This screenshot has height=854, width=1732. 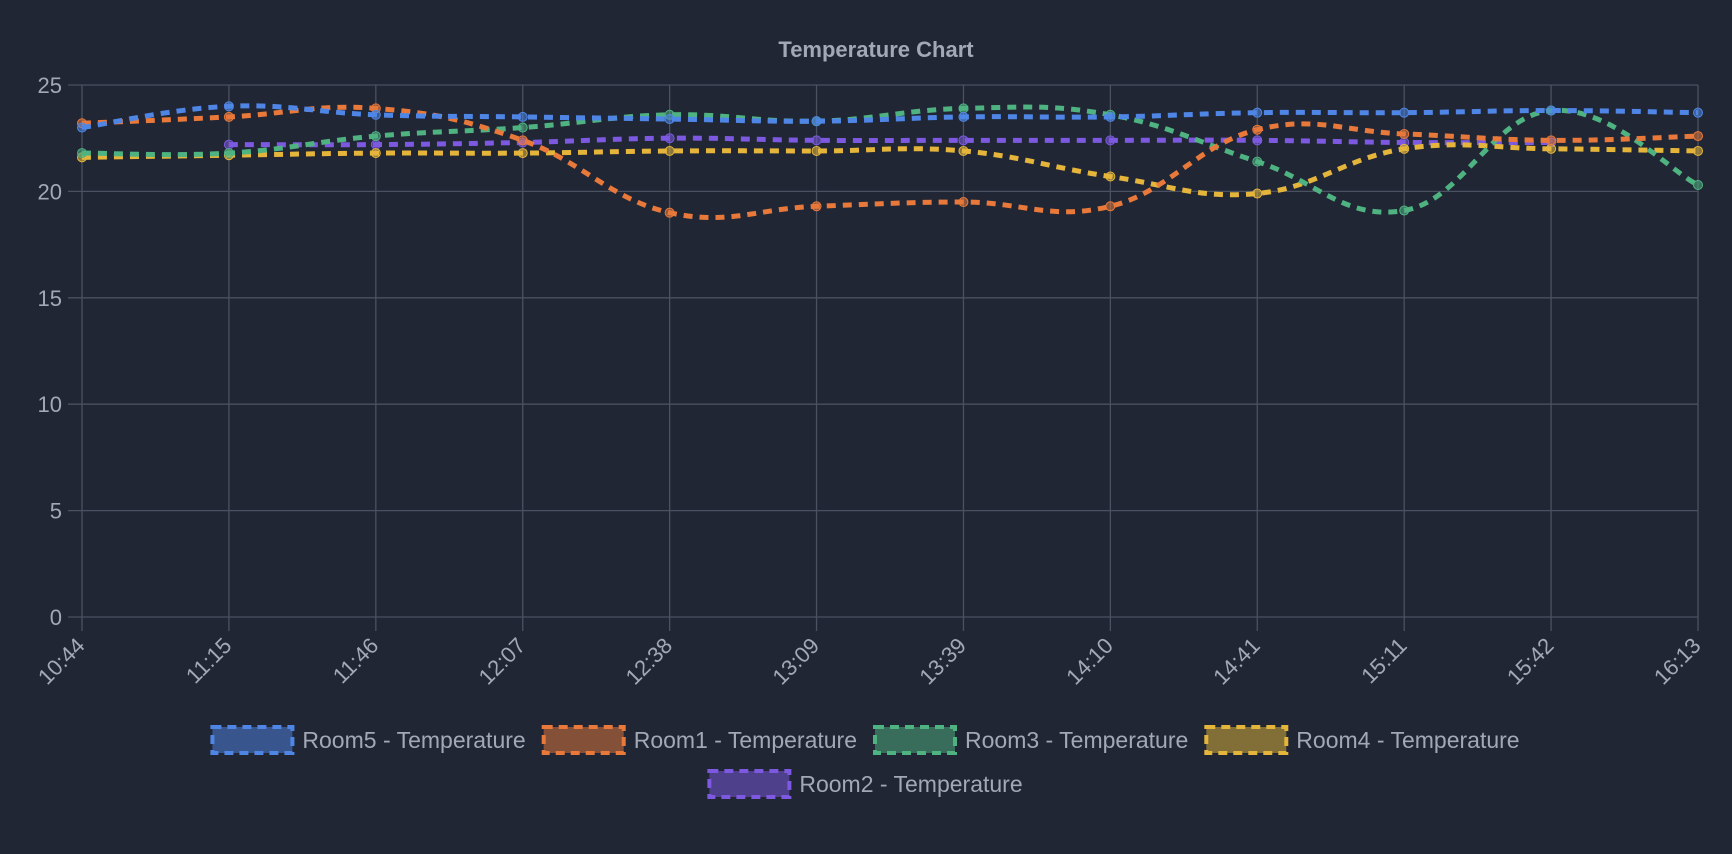 What do you see at coordinates (1236, 661) in the screenshot?
I see `x-tick-label: 14:41` at bounding box center [1236, 661].